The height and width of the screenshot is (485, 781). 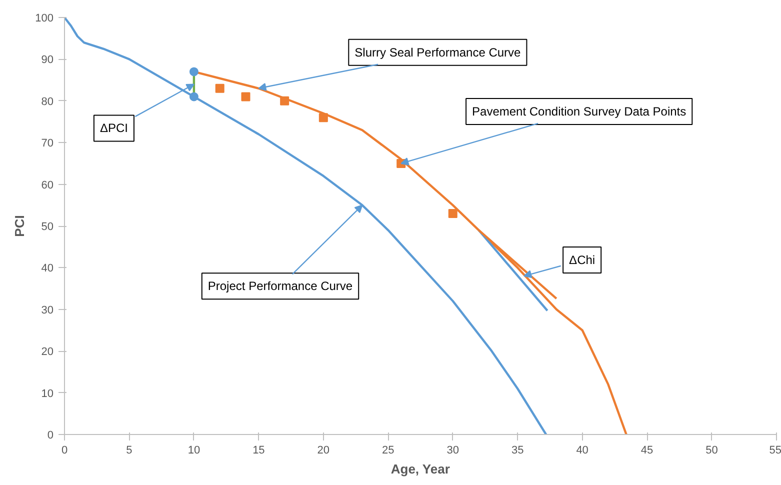 I want to click on y-tick-label: 80, so click(x=47, y=102).